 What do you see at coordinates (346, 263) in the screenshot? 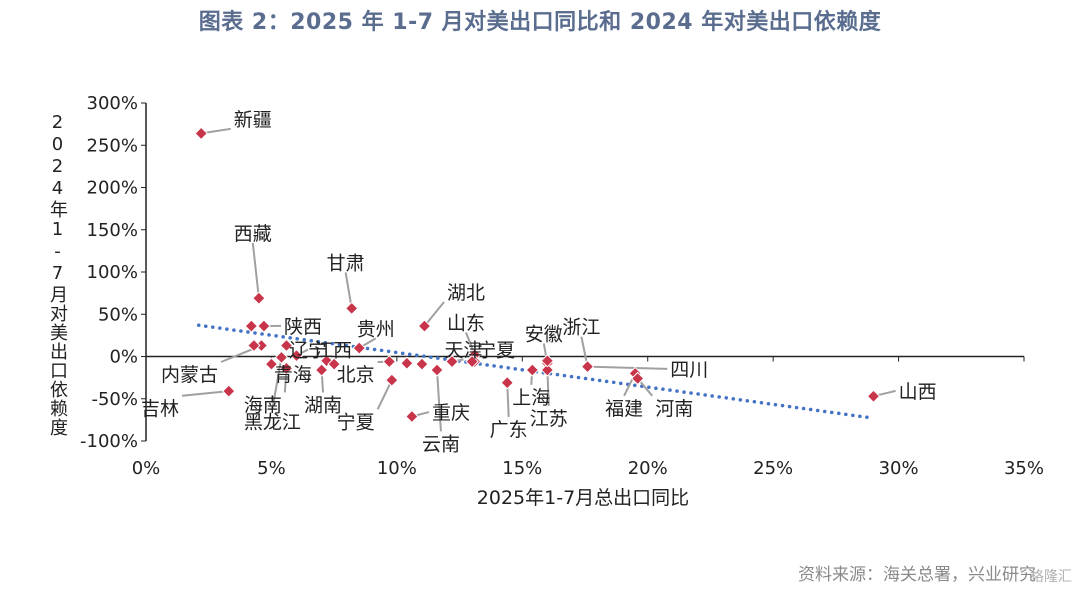
I see `point-label: 甘肃` at bounding box center [346, 263].